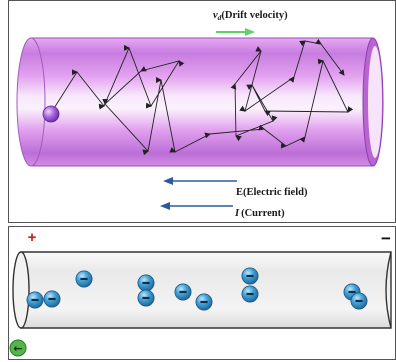 This screenshot has width=396, height=362. What do you see at coordinates (196, 206) in the screenshot?
I see `current-arrow` at bounding box center [196, 206].